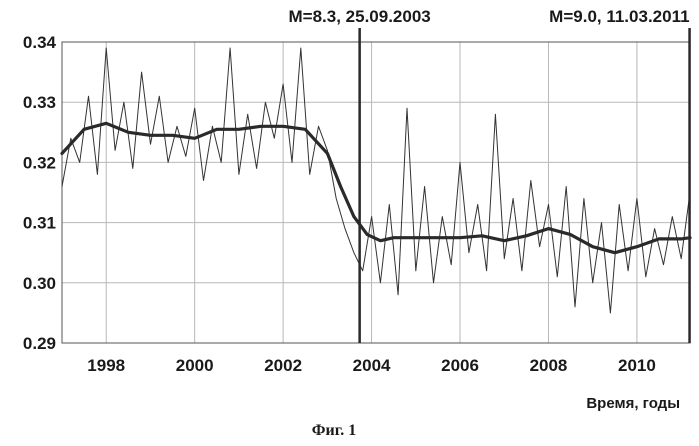  What do you see at coordinates (334, 430) in the screenshot?
I see `figure-caption: Фиг. 1` at bounding box center [334, 430].